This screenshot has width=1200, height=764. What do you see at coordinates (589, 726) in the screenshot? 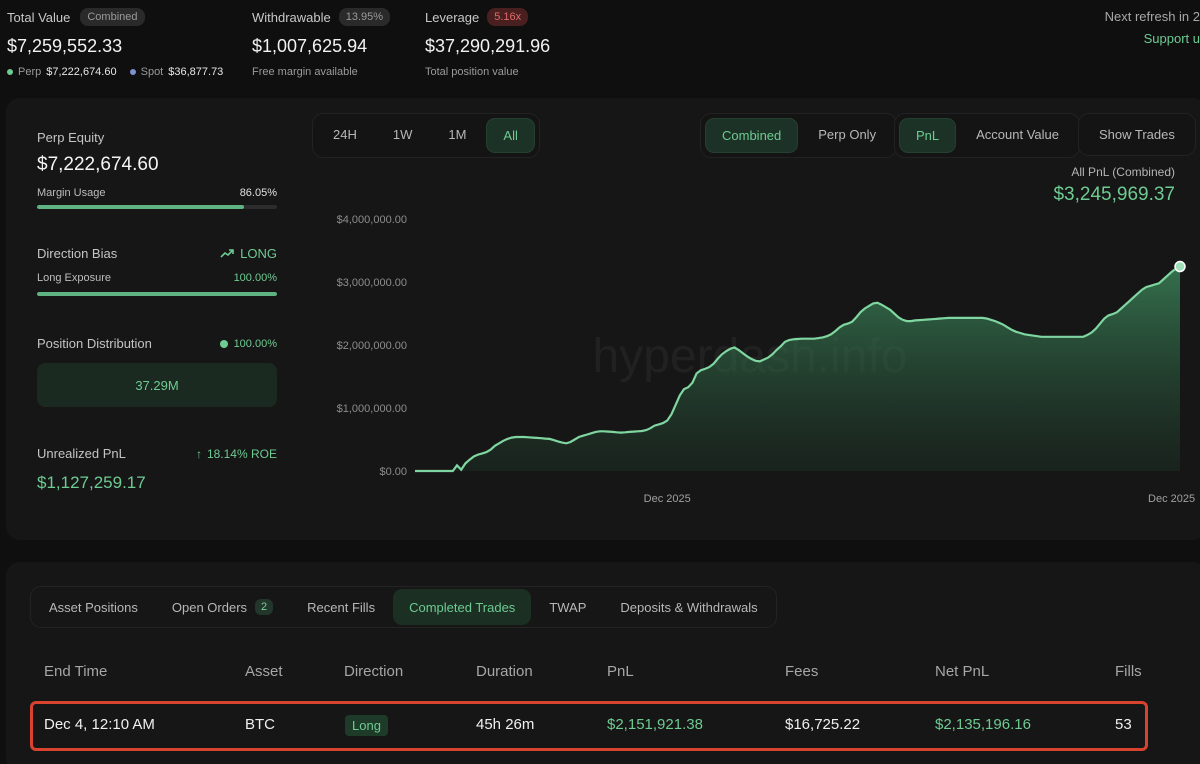
I see `table-row` at bounding box center [589, 726].